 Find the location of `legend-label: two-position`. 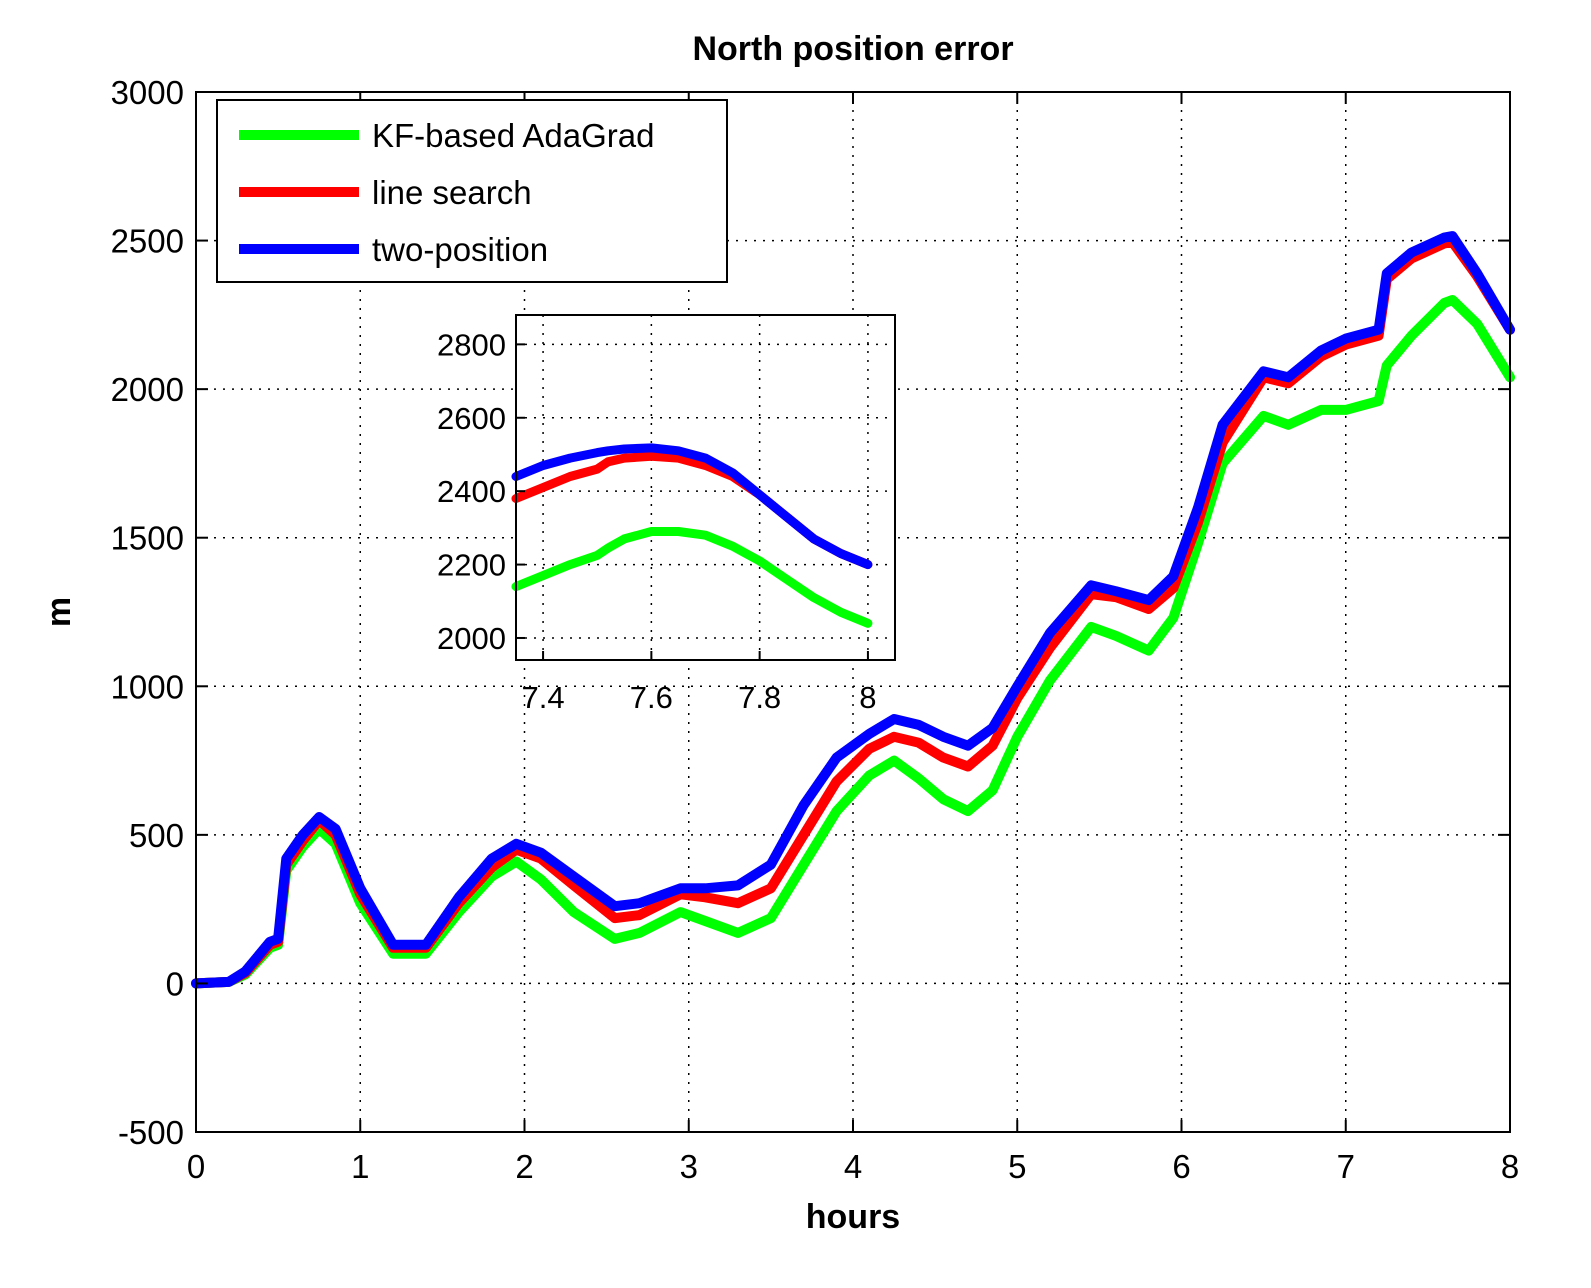

legend-label: two-position is located at coordinates (460, 249).